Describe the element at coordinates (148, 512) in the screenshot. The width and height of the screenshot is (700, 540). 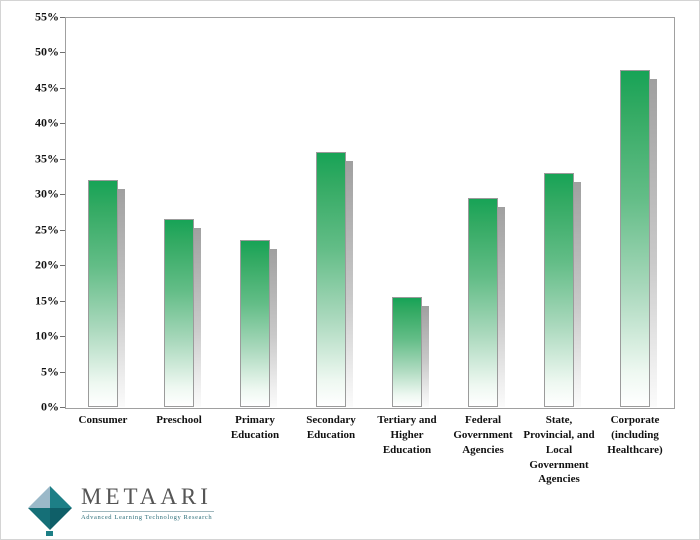
I see `logo-rule` at that location.